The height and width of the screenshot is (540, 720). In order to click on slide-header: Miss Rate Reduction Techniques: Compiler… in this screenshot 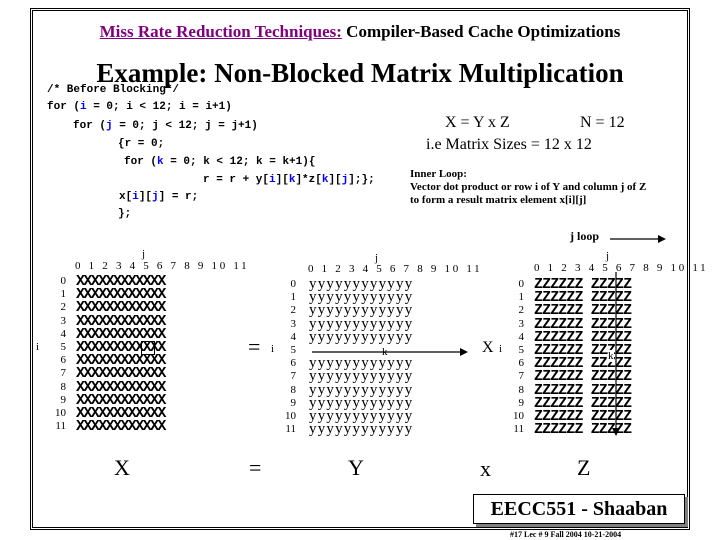, I will do `click(360, 32)`.